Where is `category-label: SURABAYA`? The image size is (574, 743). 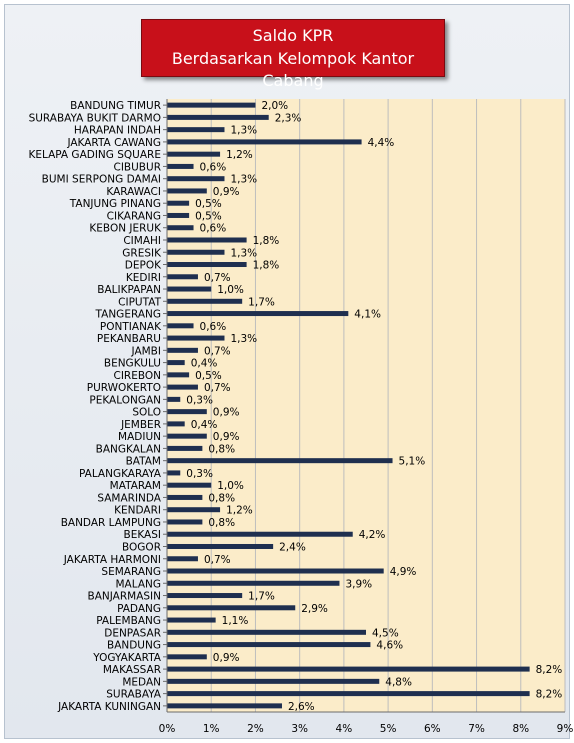
category-label: SURABAYA is located at coordinates (134, 695).